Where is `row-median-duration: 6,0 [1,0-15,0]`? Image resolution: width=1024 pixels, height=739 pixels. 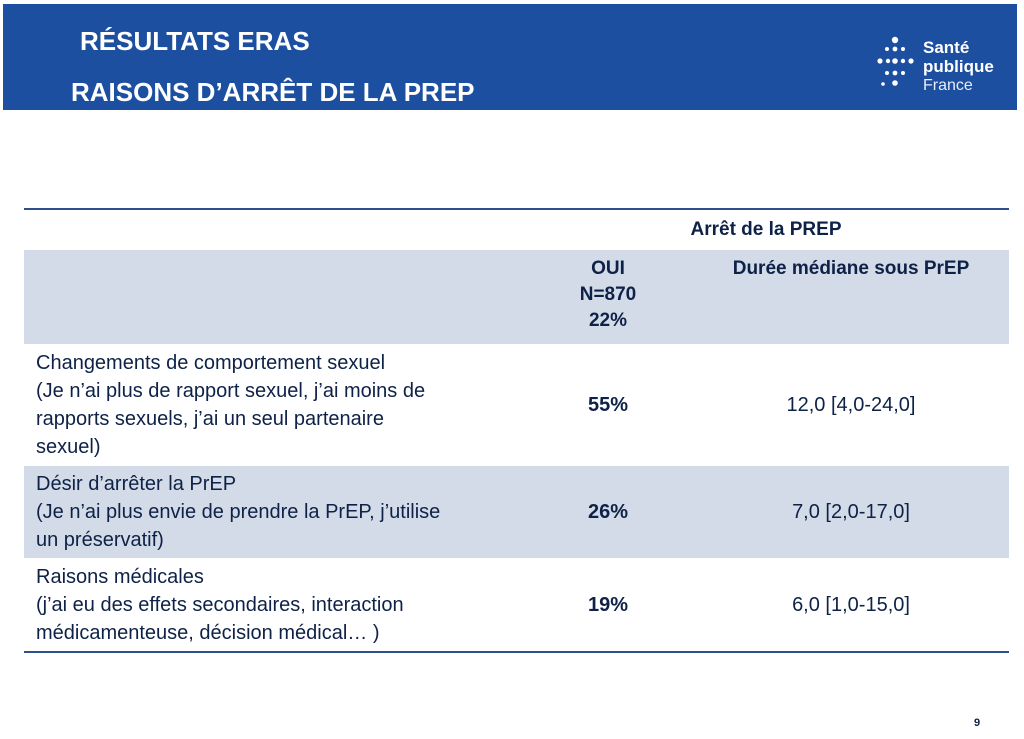
row-median-duration: 6,0 [1,0-15,0] is located at coordinates (851, 605).